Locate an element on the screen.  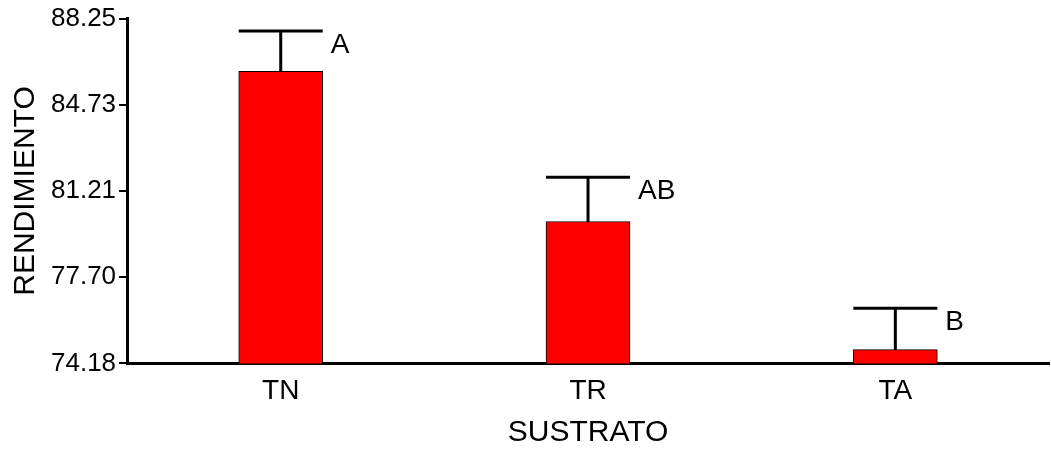
x-tick-label: TA is located at coordinates (895, 389).